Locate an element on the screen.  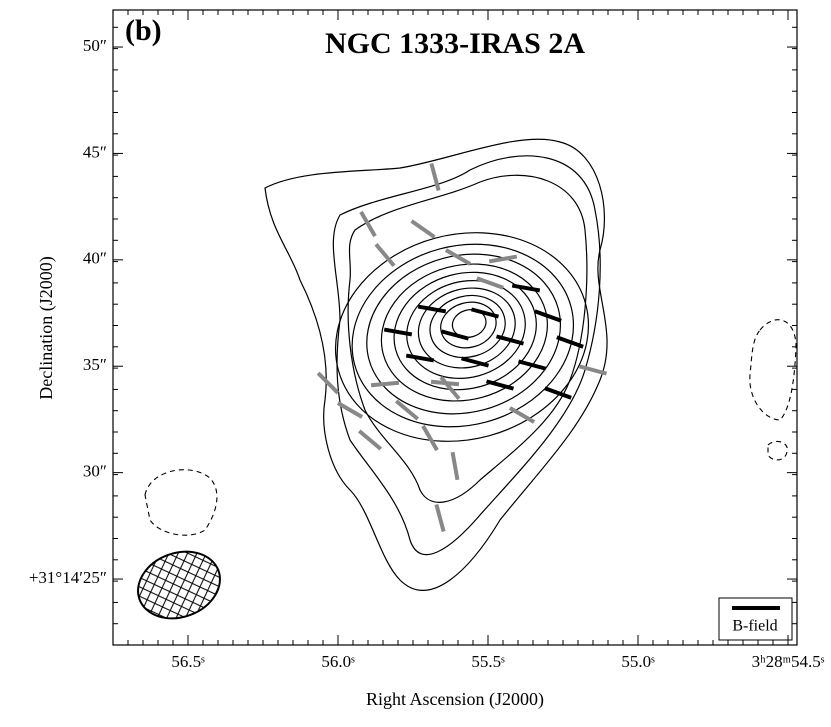
x-tick-label: 3ʰ28ᵐ54.5ˢ is located at coordinates (788, 661).